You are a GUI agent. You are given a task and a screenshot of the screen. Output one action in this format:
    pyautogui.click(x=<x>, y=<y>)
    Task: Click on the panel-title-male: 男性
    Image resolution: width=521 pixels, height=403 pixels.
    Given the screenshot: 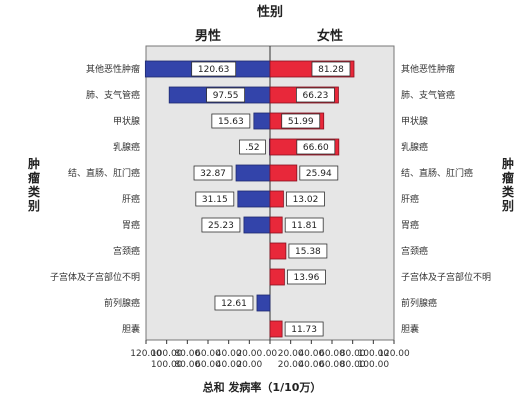 What is the action you would take?
    pyautogui.click(x=208, y=36)
    